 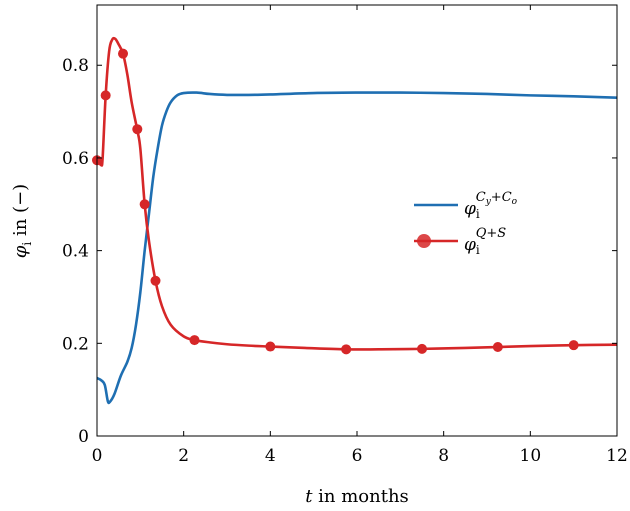 I want to click on legend-label-2: φiQ+S, so click(x=485, y=241).